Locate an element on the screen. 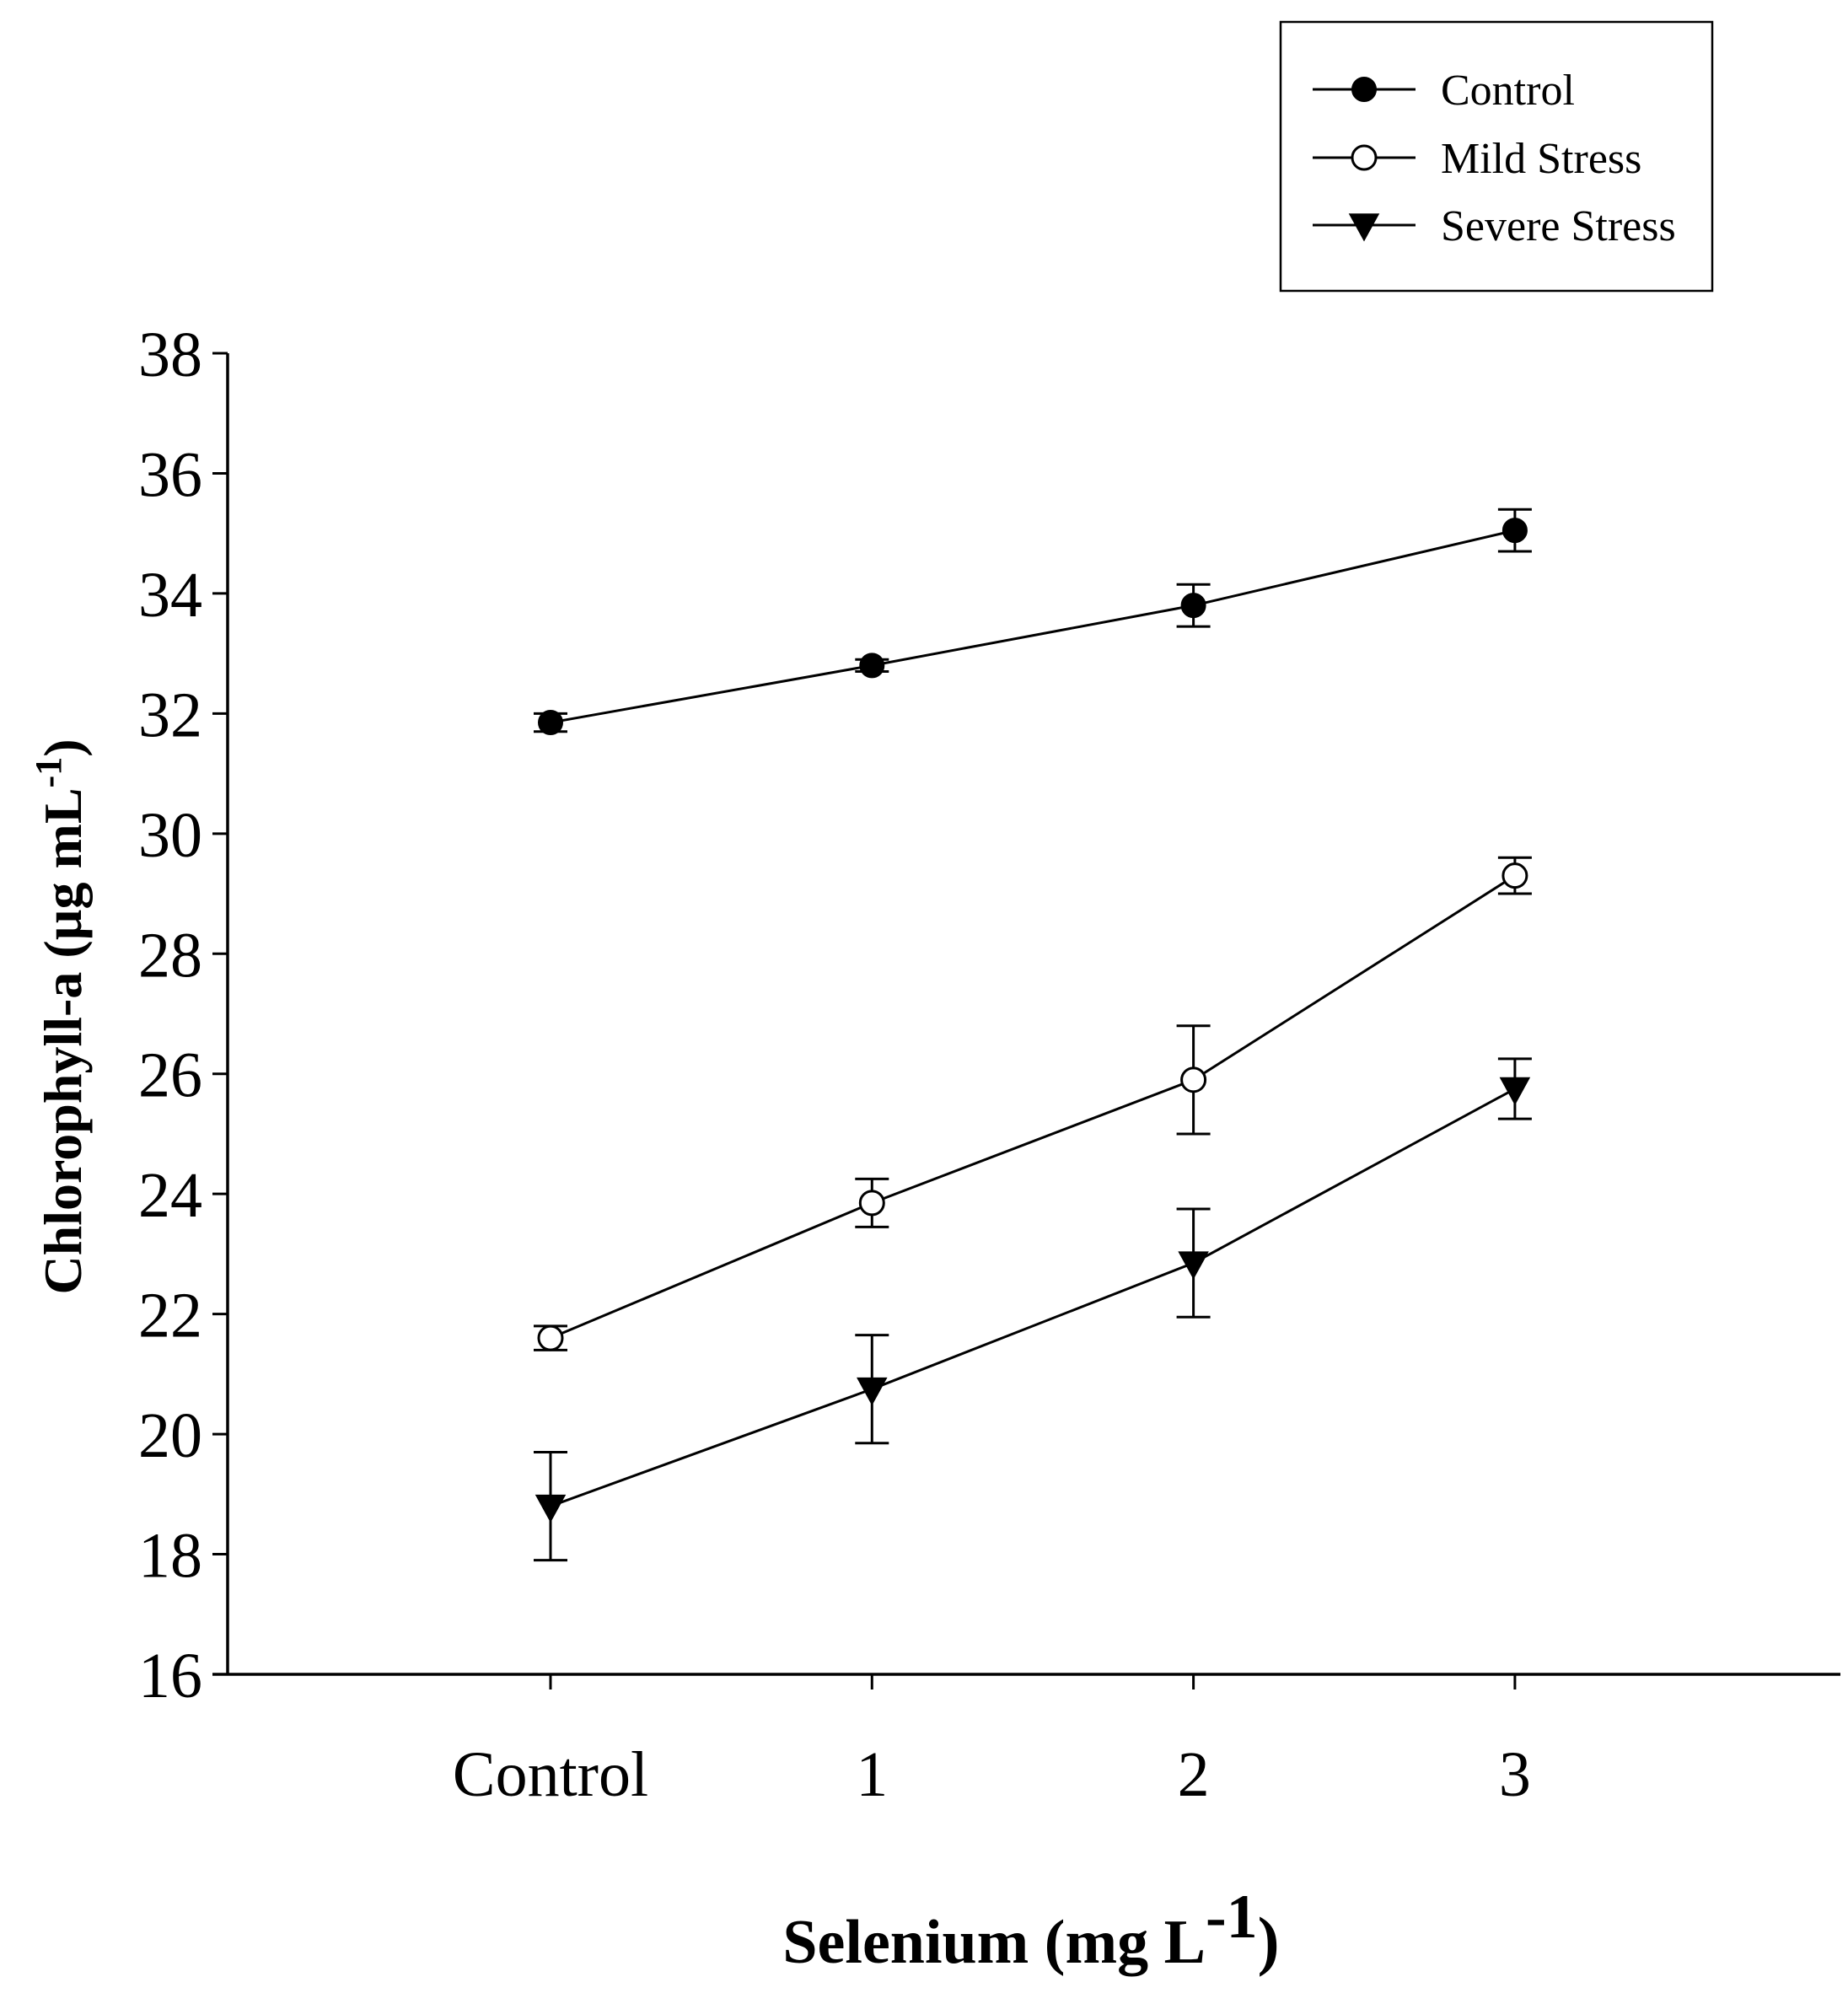 The width and height of the screenshot is (1848, 1993). y-tick-label: 22 is located at coordinates (170, 1316).